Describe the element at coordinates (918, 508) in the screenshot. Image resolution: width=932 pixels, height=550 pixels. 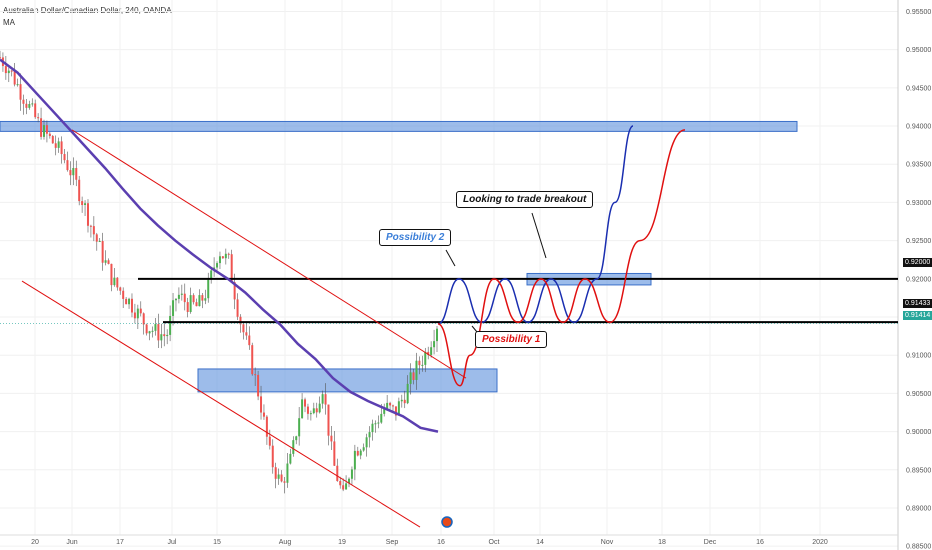
I see `y-tick-label: 0.89000` at that location.